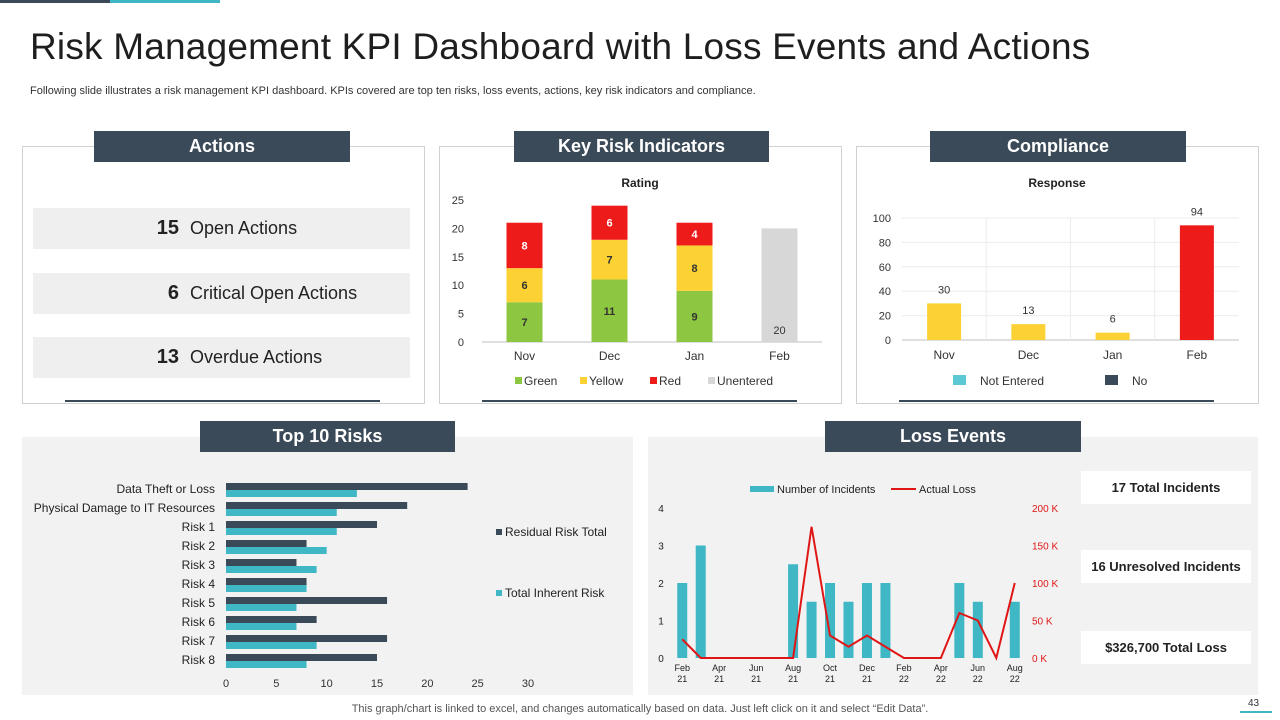 This screenshot has width=1280, height=720. What do you see at coordinates (461, 315) in the screenshot?
I see `kri-y-tick-label: 5` at bounding box center [461, 315].